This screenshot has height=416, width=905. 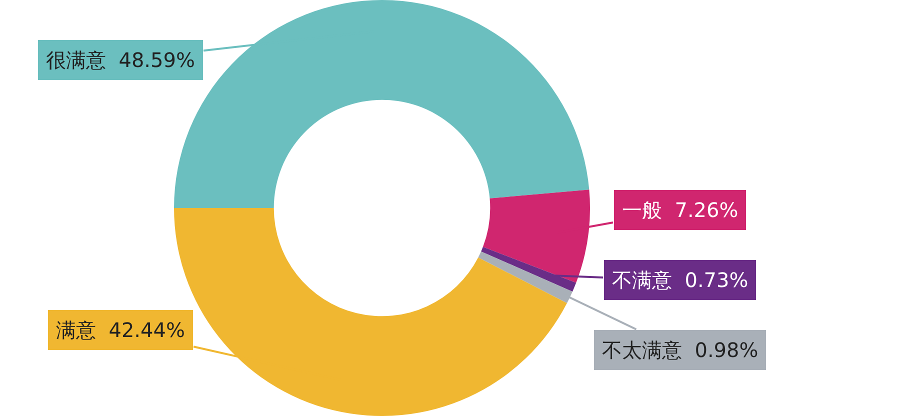 I want to click on slice-label: 不太满意 0.98%, so click(x=680, y=350).